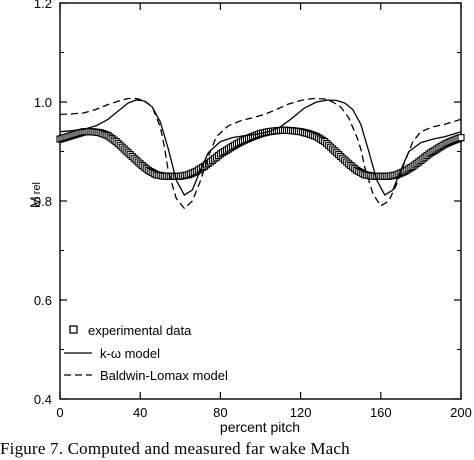 Image resolution: width=474 pixels, height=460 pixels. What do you see at coordinates (43, 399) in the screenshot?
I see `y-tick-label: 0.4` at bounding box center [43, 399].